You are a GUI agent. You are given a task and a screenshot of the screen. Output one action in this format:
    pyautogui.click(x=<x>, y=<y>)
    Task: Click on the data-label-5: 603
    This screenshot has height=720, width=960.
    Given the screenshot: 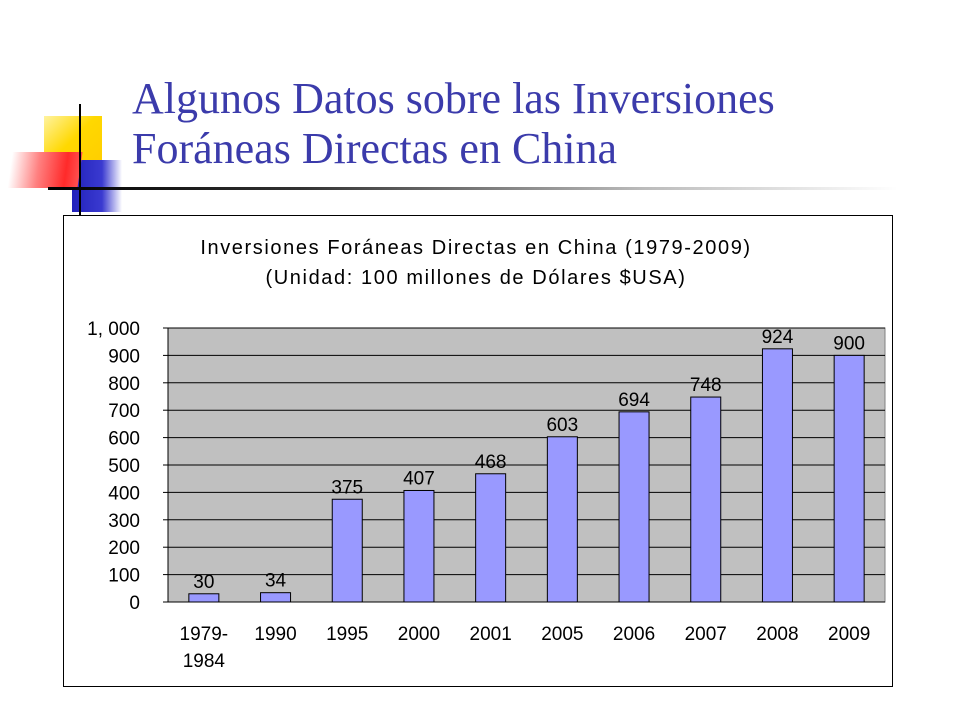 What is the action you would take?
    pyautogui.click(x=562, y=425)
    